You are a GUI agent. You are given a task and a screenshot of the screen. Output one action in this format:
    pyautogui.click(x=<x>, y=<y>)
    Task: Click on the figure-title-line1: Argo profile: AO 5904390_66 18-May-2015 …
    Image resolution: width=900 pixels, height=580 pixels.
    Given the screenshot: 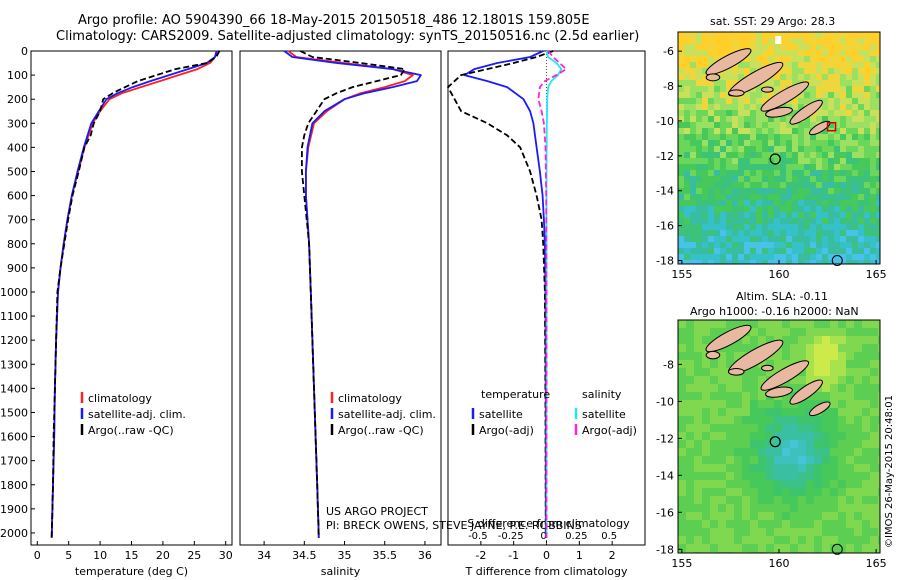 What is the action you would take?
    pyautogui.click(x=334, y=20)
    